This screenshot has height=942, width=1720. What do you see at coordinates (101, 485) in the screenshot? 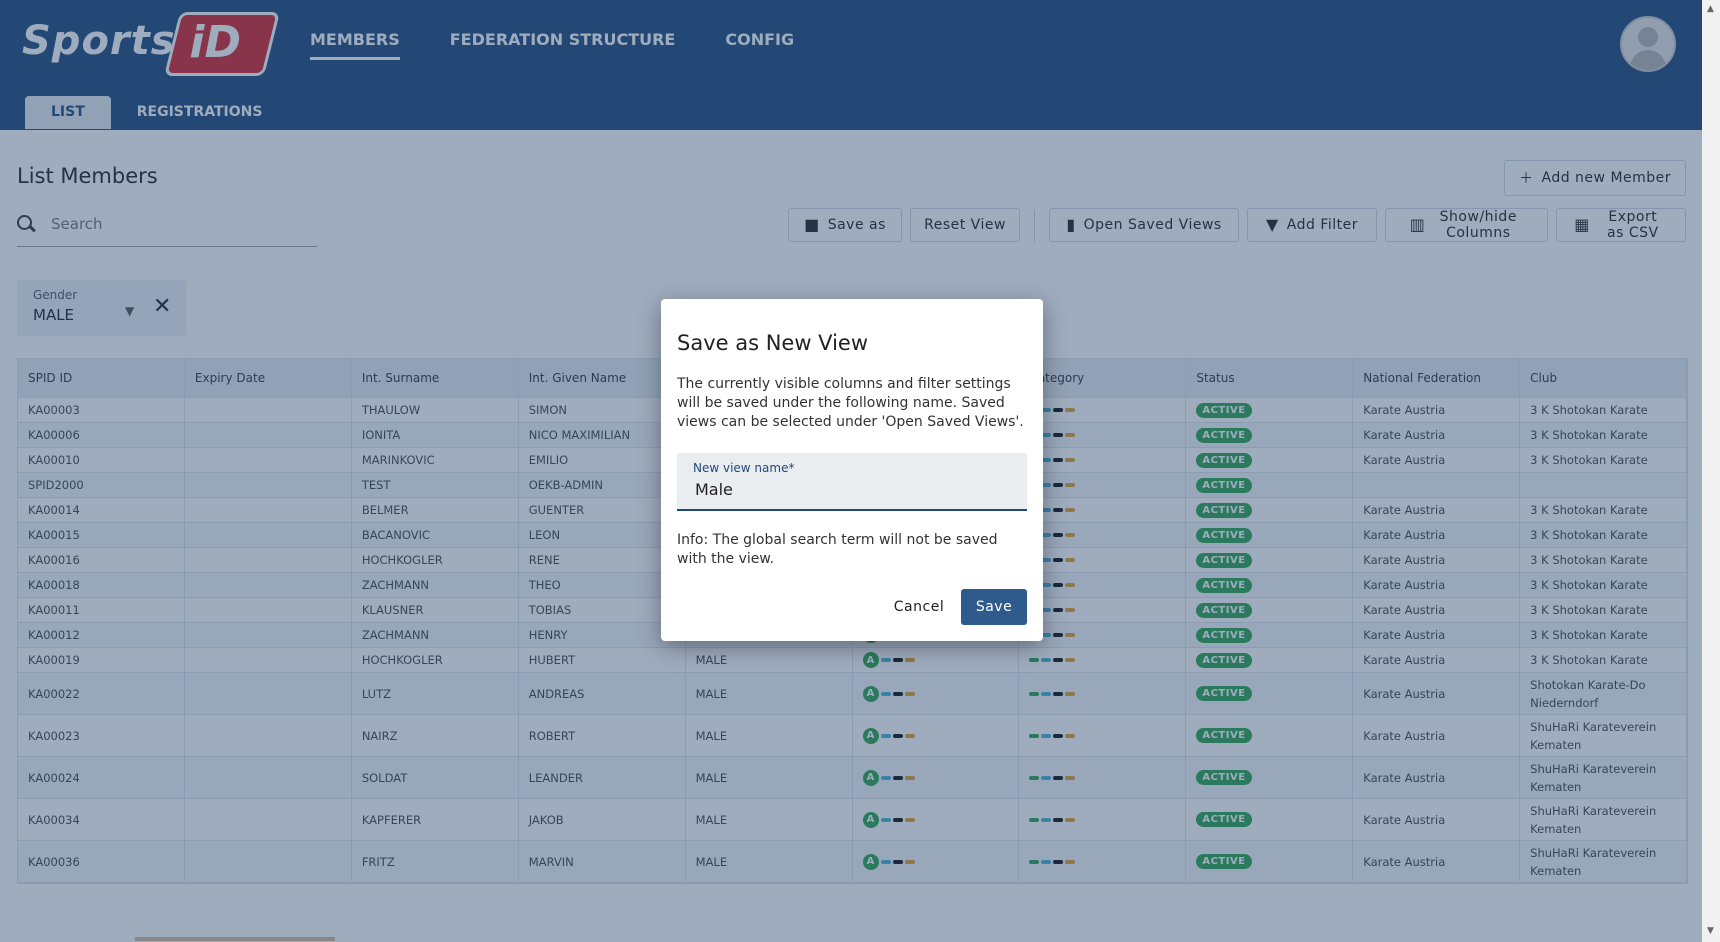
I see `cell-spid-id: SPID2000` at bounding box center [101, 485].